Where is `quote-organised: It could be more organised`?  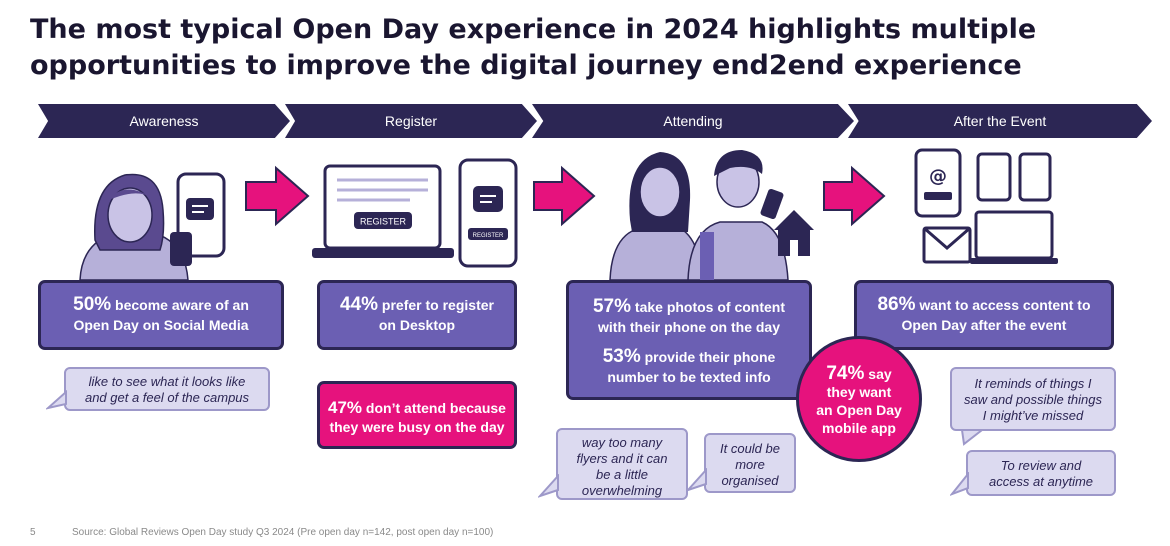
quote-organised: It could be more organised is located at coordinates (750, 463).